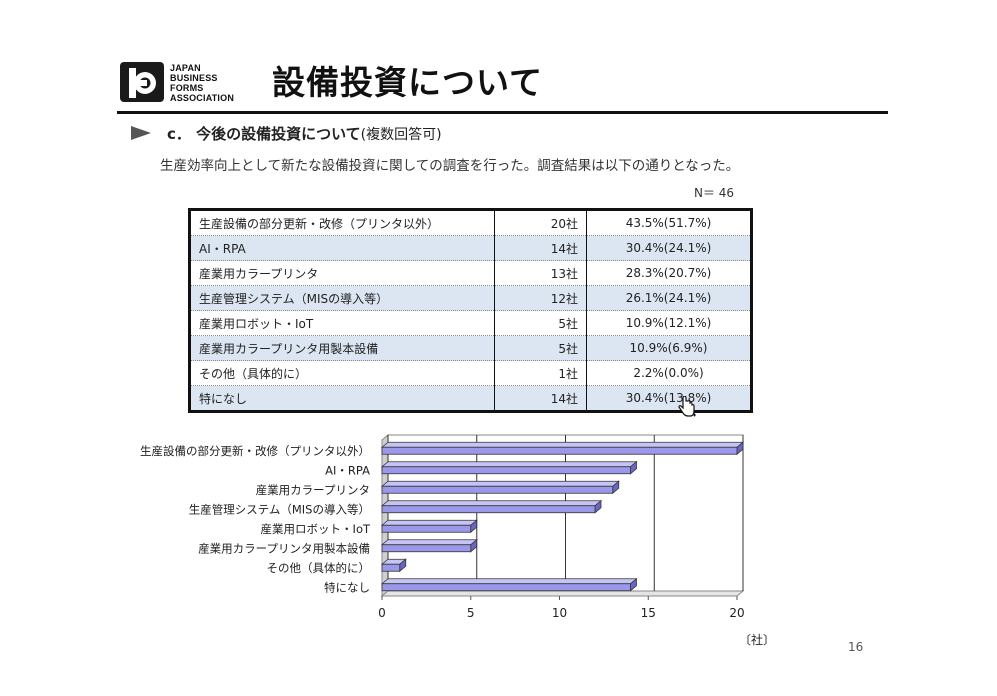  What do you see at coordinates (284, 548) in the screenshot?
I see `y-category-label: 産業用カラープリンタ用製本設備` at bounding box center [284, 548].